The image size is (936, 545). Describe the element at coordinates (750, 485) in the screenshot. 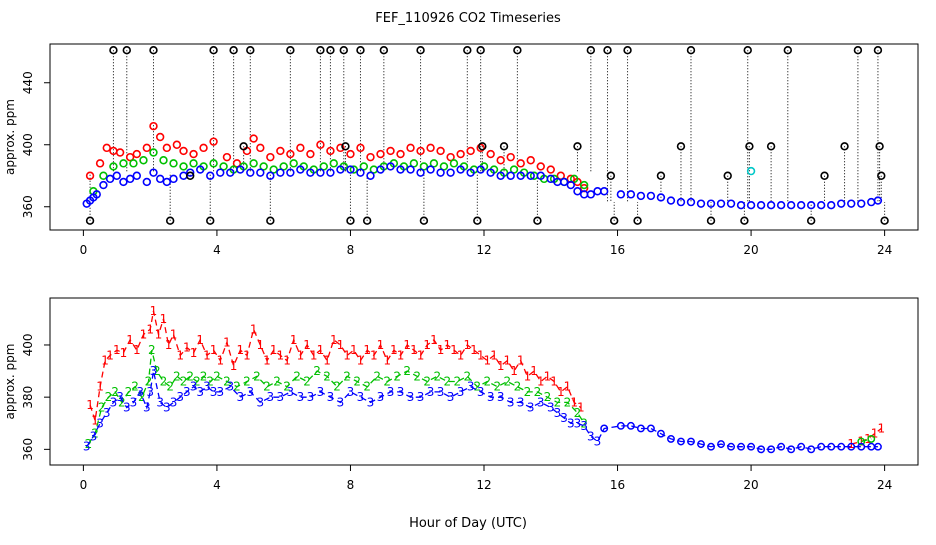

I see `x-tick-label: 20` at that location.